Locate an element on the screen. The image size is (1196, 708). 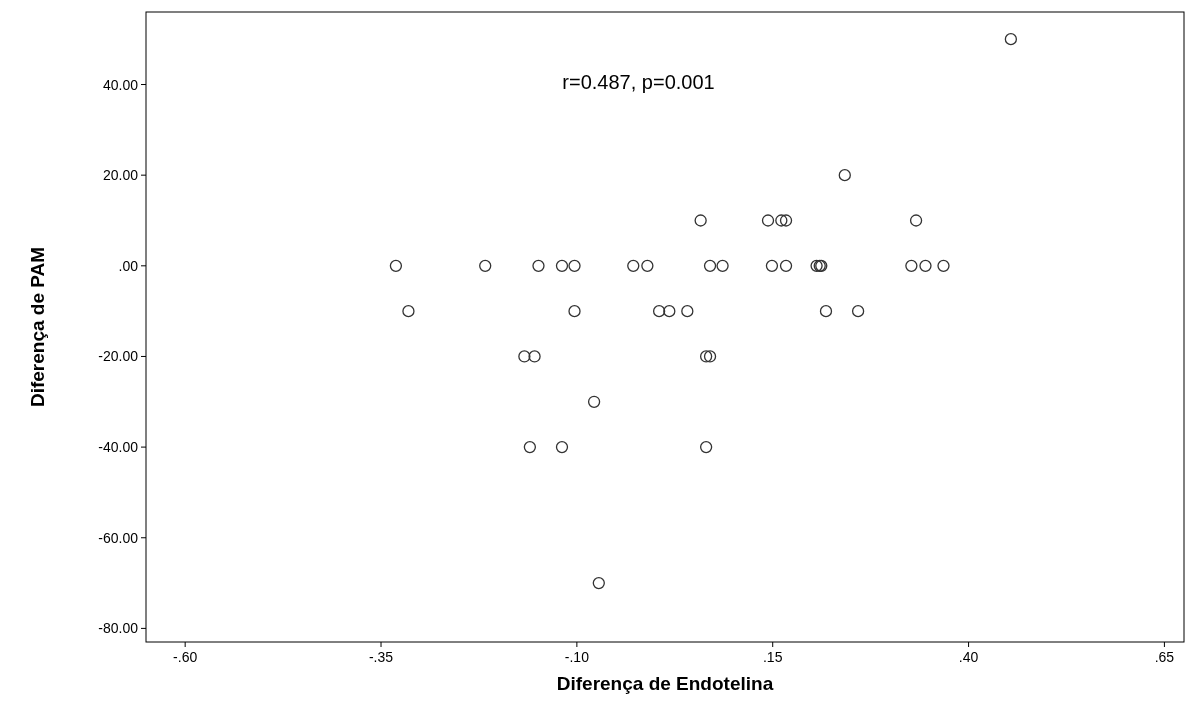
y-tick-label: -40.00 is located at coordinates (118, 447).